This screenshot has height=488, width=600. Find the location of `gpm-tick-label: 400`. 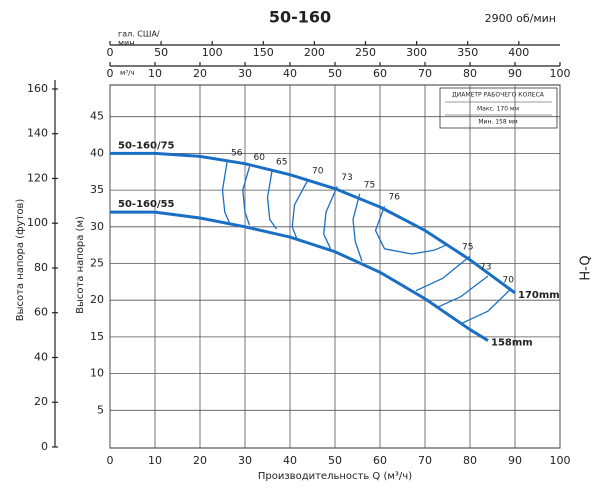

gpm-tick-label: 400 is located at coordinates (518, 52).